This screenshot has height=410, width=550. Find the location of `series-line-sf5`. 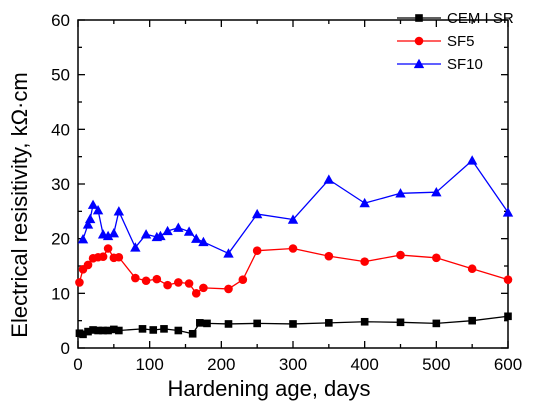

series-line-sf5 is located at coordinates (293, 270).